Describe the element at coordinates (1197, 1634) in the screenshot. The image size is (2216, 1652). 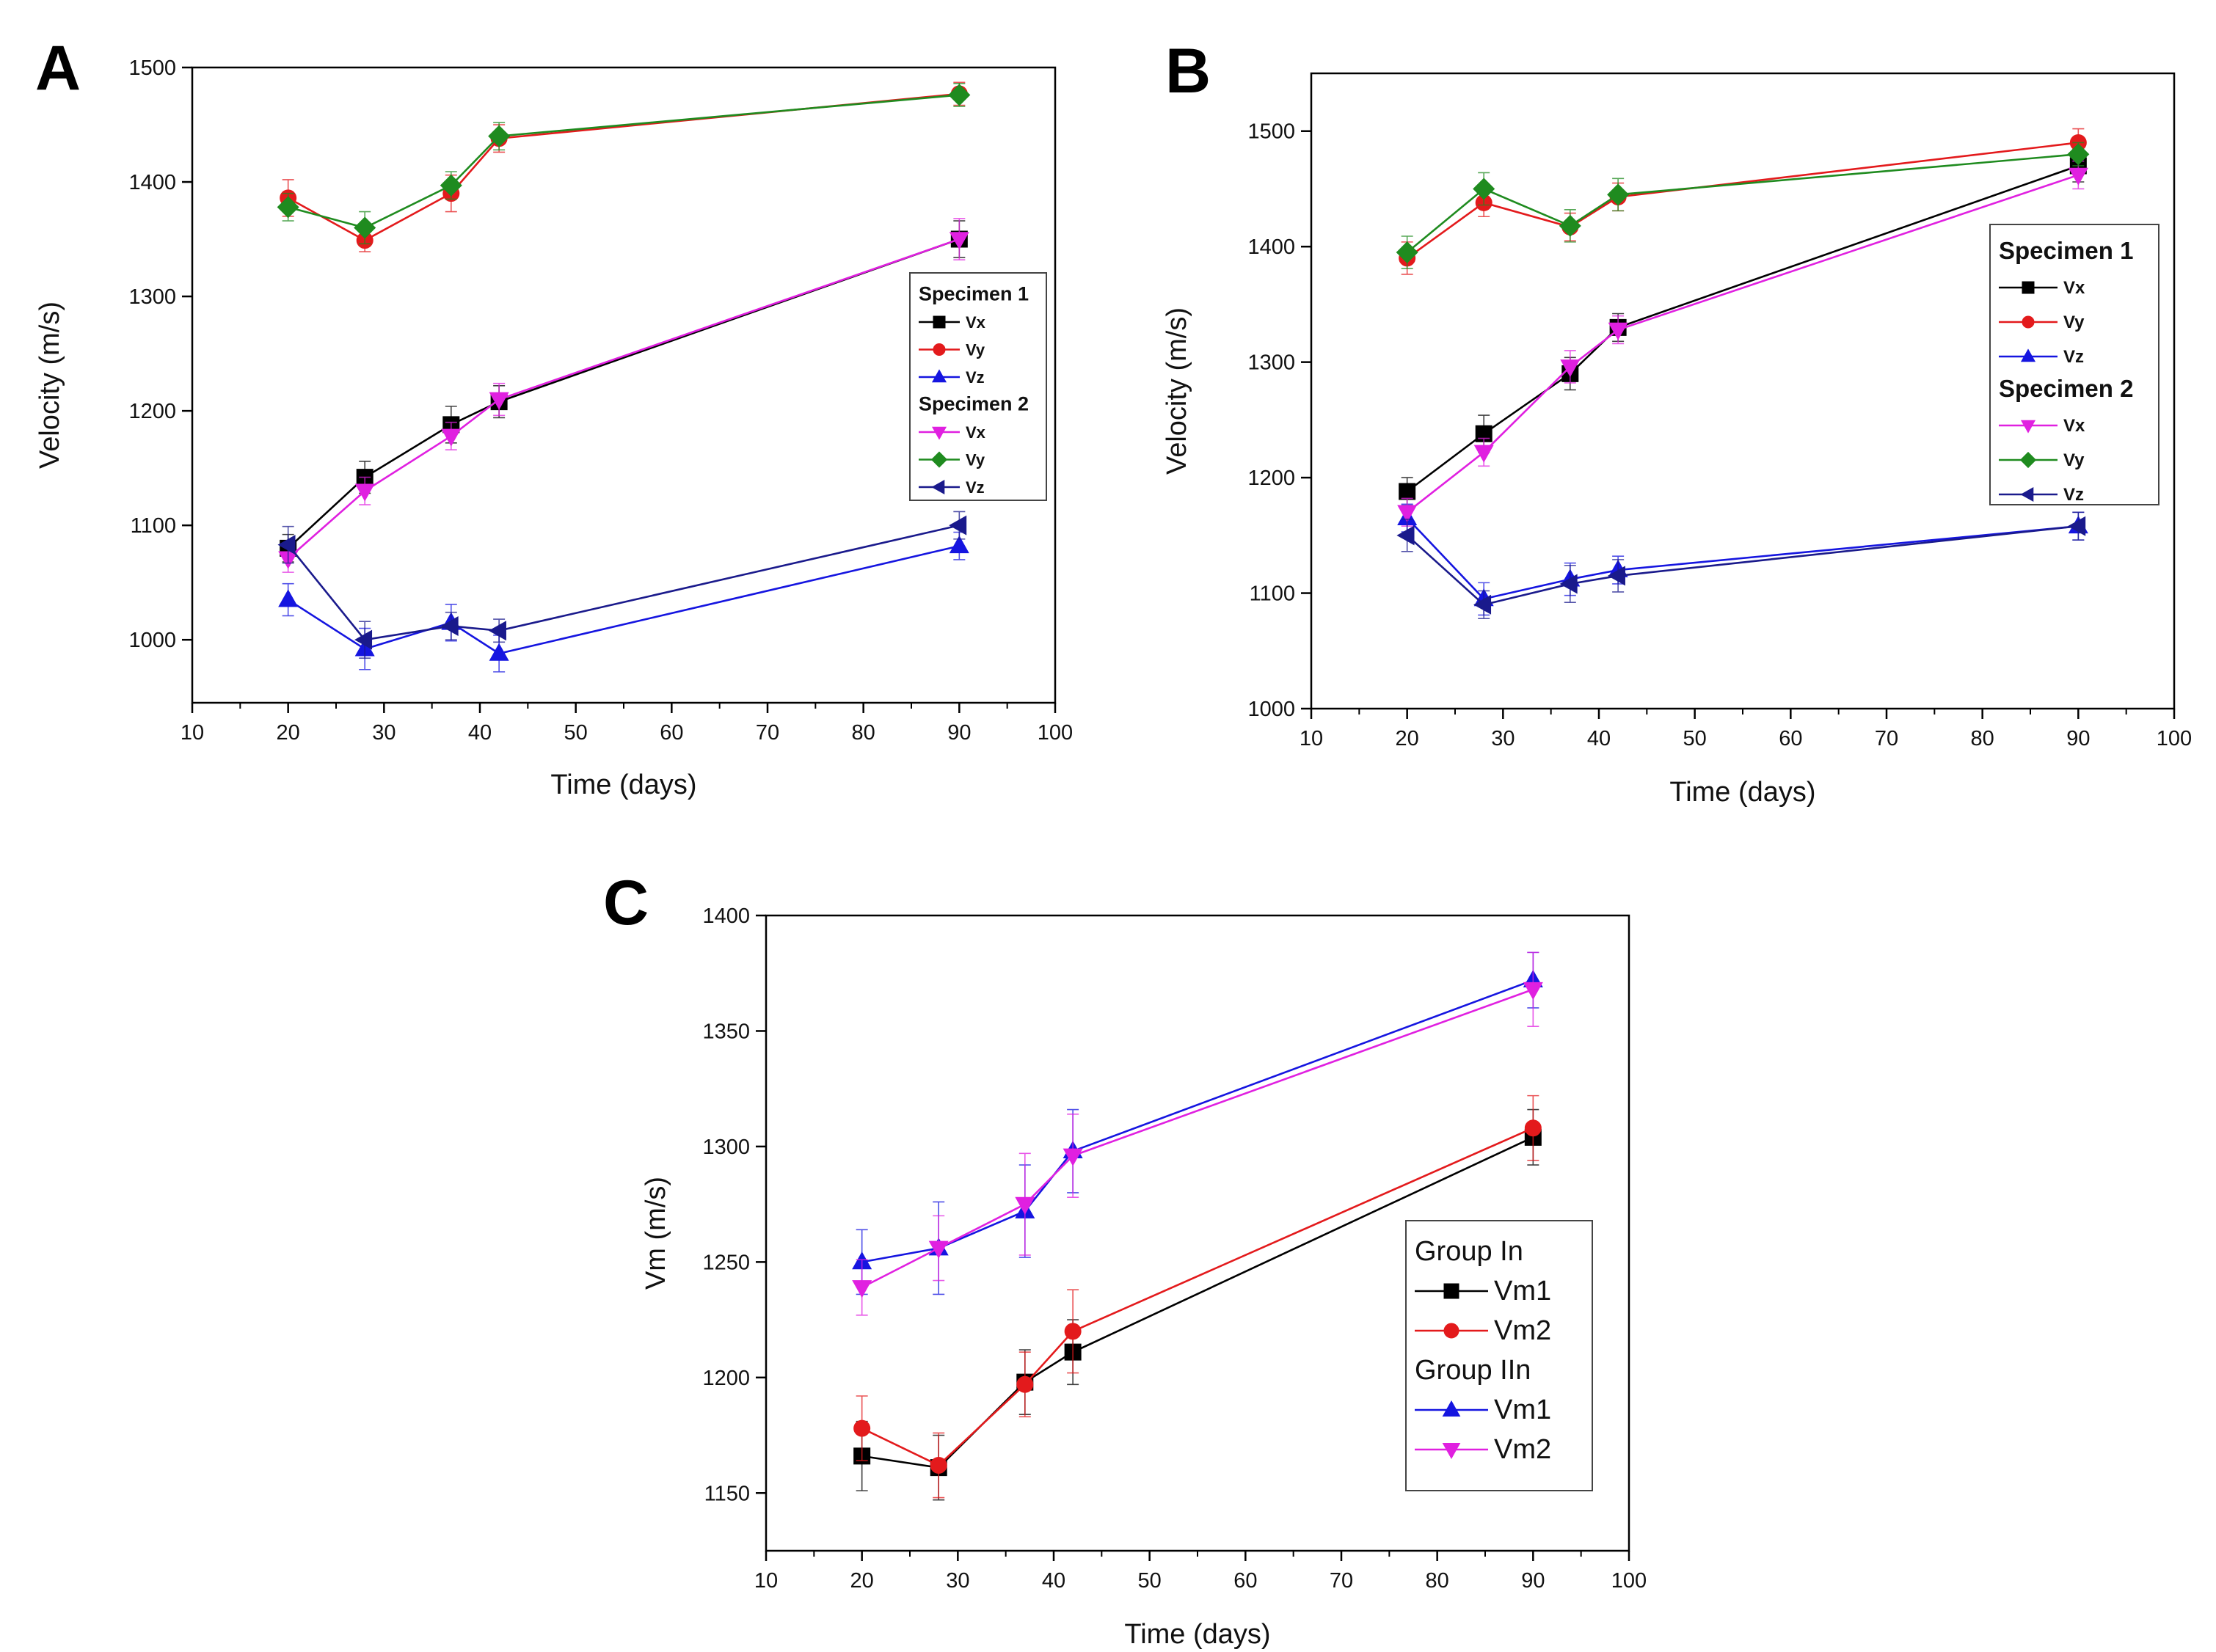
I see `panel-c-x-axis-title: Time (days)` at that location.